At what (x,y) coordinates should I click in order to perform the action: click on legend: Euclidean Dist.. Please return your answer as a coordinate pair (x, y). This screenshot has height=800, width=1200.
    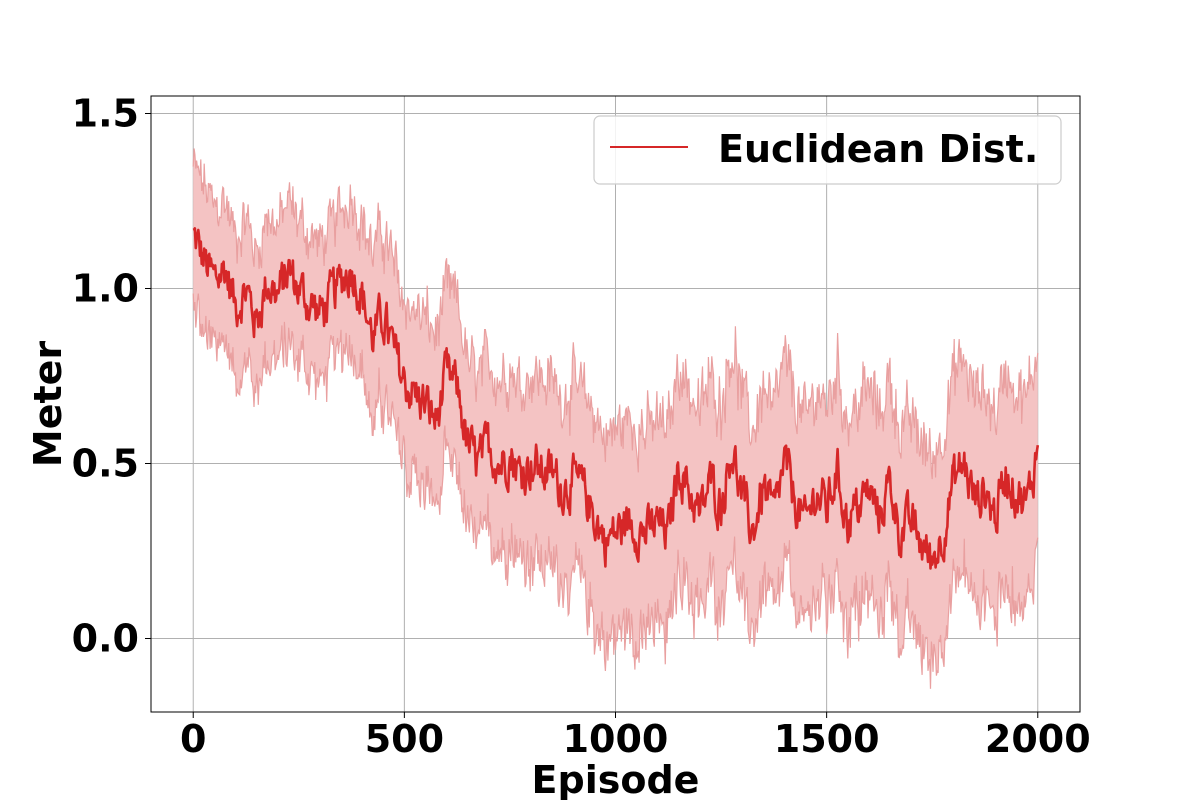
    Looking at the image, I should click on (827, 150).